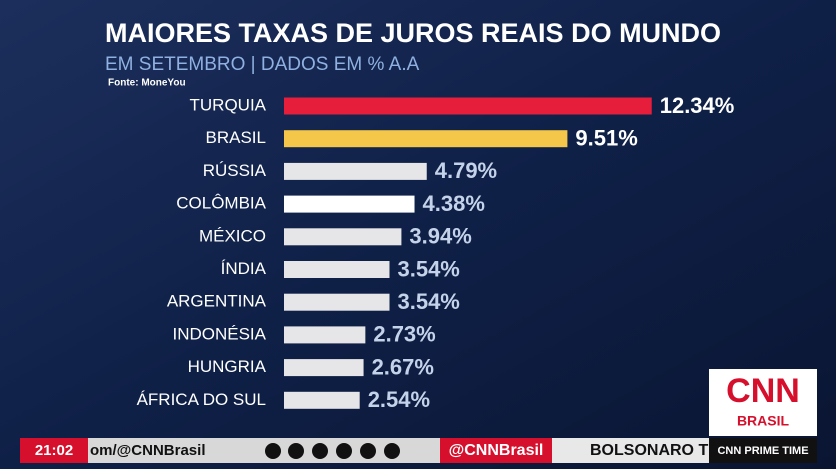 The image size is (836, 469). What do you see at coordinates (228, 104) in the screenshot?
I see `category-label: TURQUIA` at bounding box center [228, 104].